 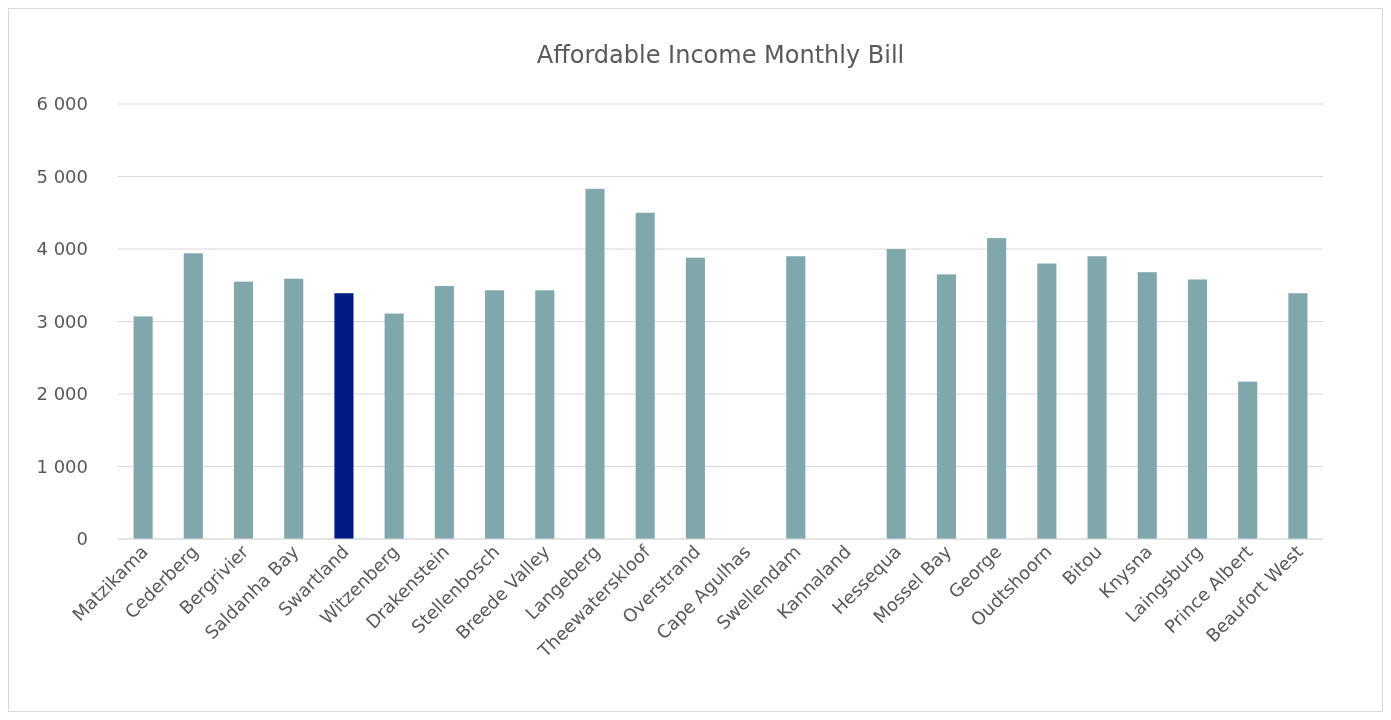 What do you see at coordinates (62, 249) in the screenshot?
I see `y-tick-label: 4 000` at bounding box center [62, 249].